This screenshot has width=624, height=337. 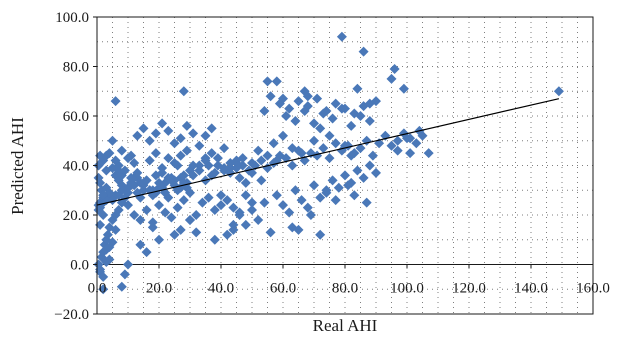 I want to click on y-tick-label: 40.0, so click(x=76, y=167).